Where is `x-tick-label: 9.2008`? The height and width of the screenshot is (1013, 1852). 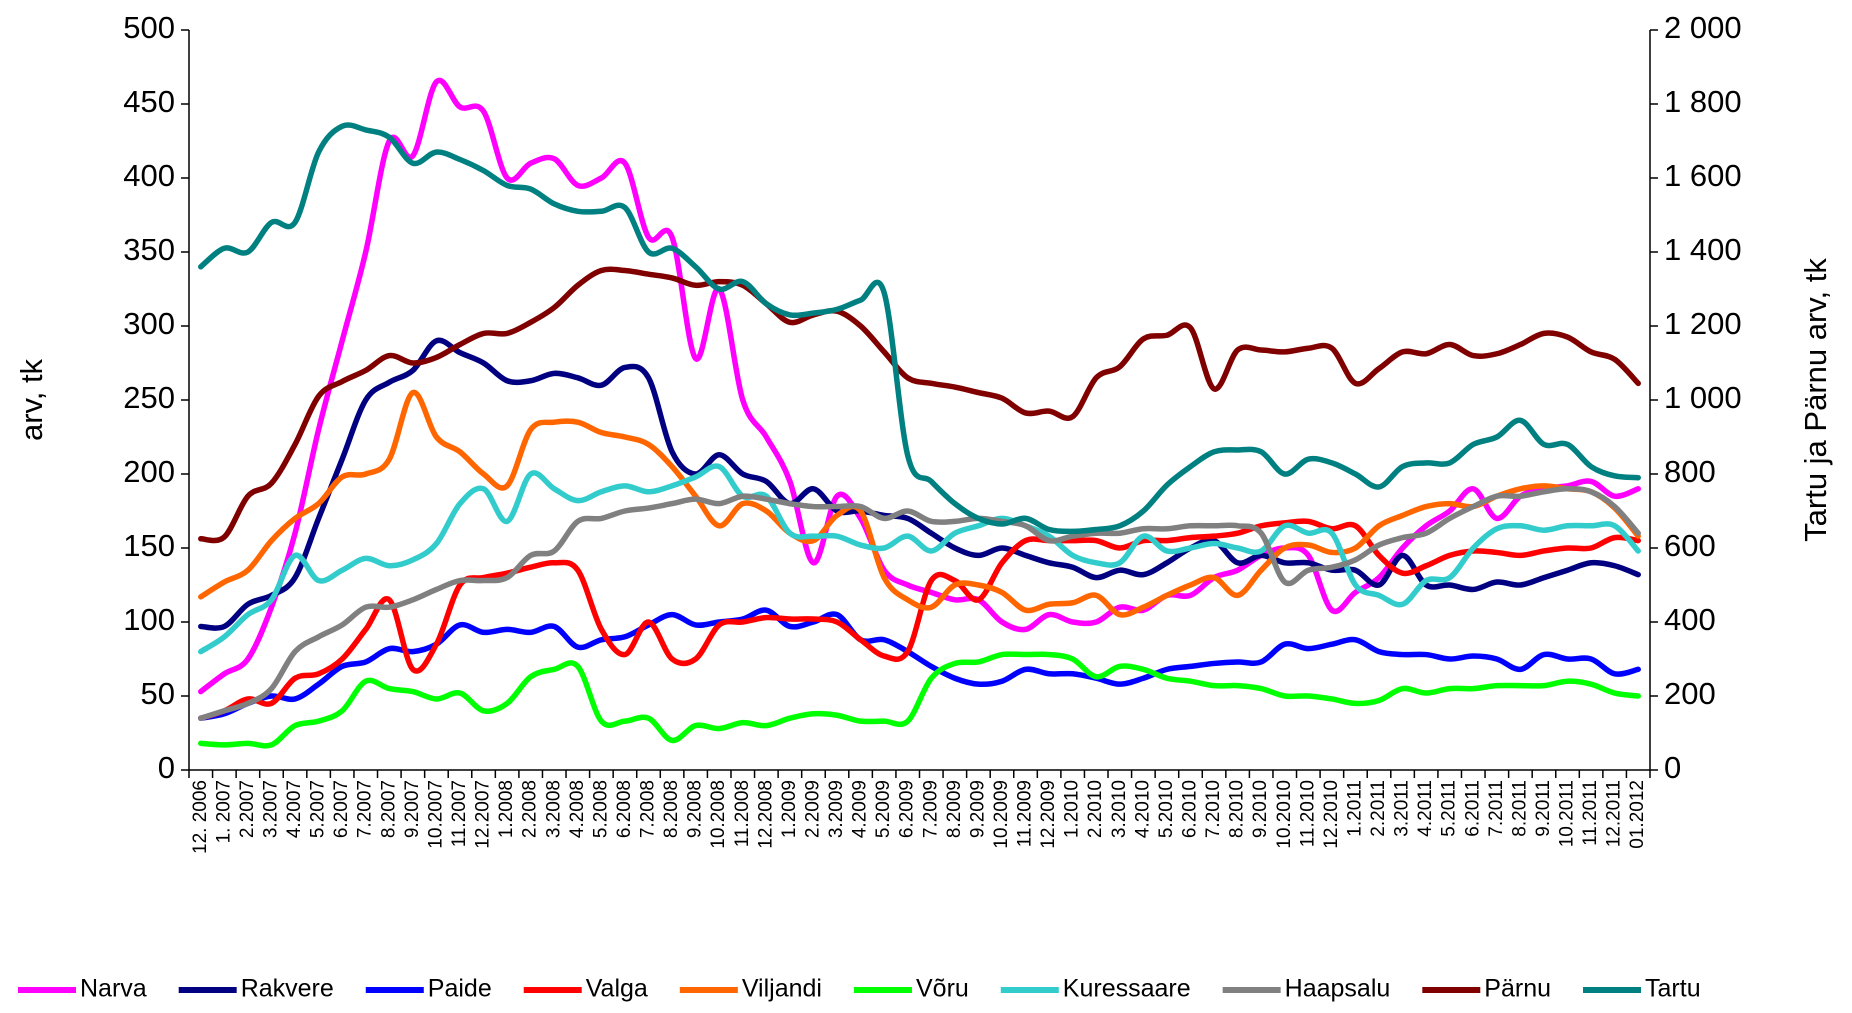 x-tick-label: 9.2008 is located at coordinates (695, 809).